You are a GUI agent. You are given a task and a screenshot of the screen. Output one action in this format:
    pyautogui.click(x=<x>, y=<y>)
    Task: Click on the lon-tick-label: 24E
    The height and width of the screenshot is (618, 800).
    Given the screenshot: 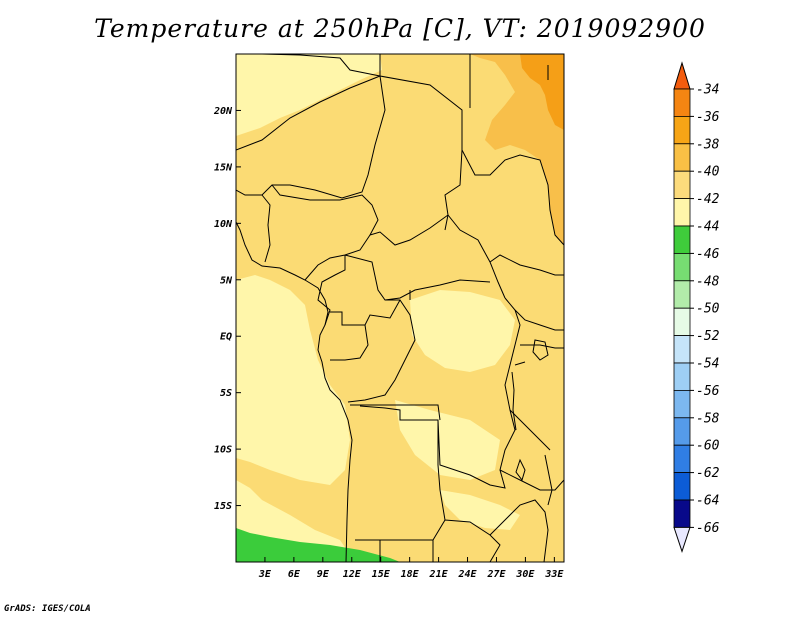 What is the action you would take?
    pyautogui.click(x=467, y=574)
    